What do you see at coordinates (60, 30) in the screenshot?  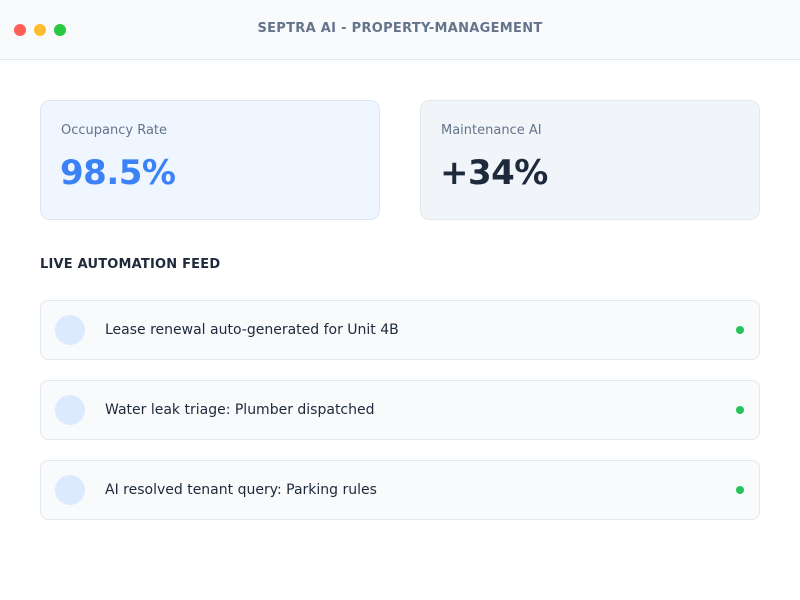 I see `maximize-window-button` at bounding box center [60, 30].